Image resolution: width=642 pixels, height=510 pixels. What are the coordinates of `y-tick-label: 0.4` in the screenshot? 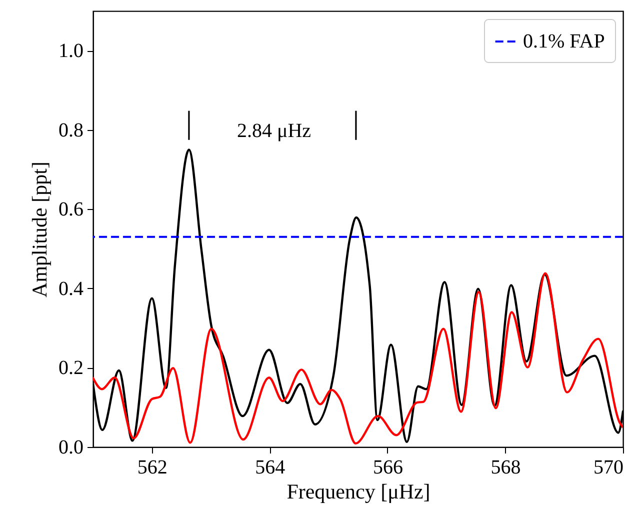 It's located at (71, 289).